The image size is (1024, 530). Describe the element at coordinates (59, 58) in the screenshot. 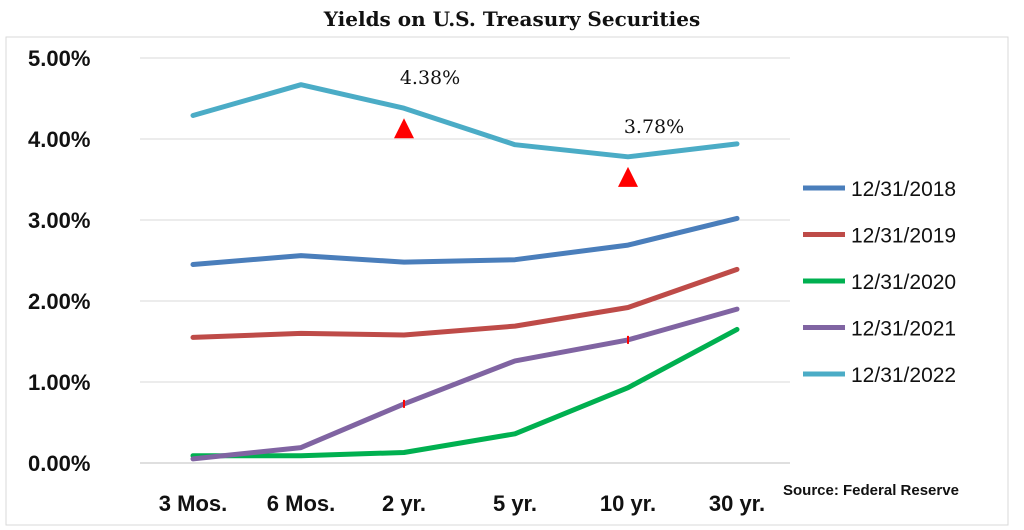

I see `y-tick-label: 5.00%` at that location.